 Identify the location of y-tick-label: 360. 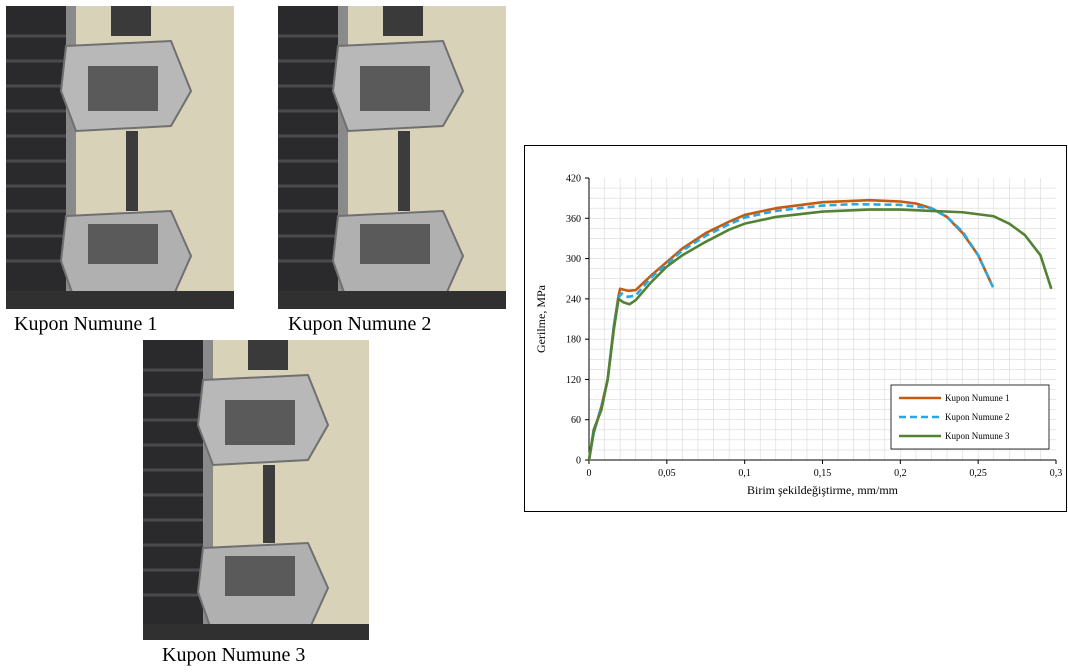
(573, 219).